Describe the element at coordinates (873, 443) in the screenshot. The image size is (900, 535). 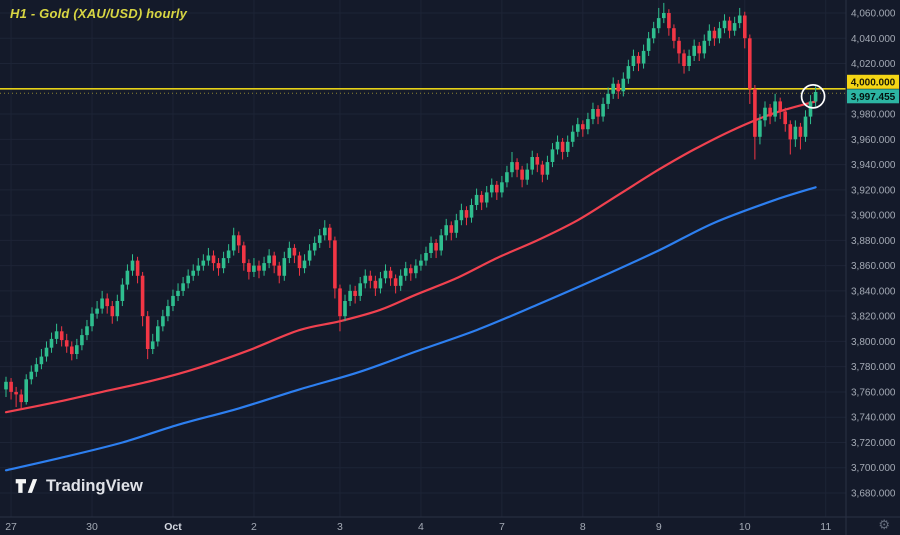
I see `price-tick-label: 3,720.000` at that location.